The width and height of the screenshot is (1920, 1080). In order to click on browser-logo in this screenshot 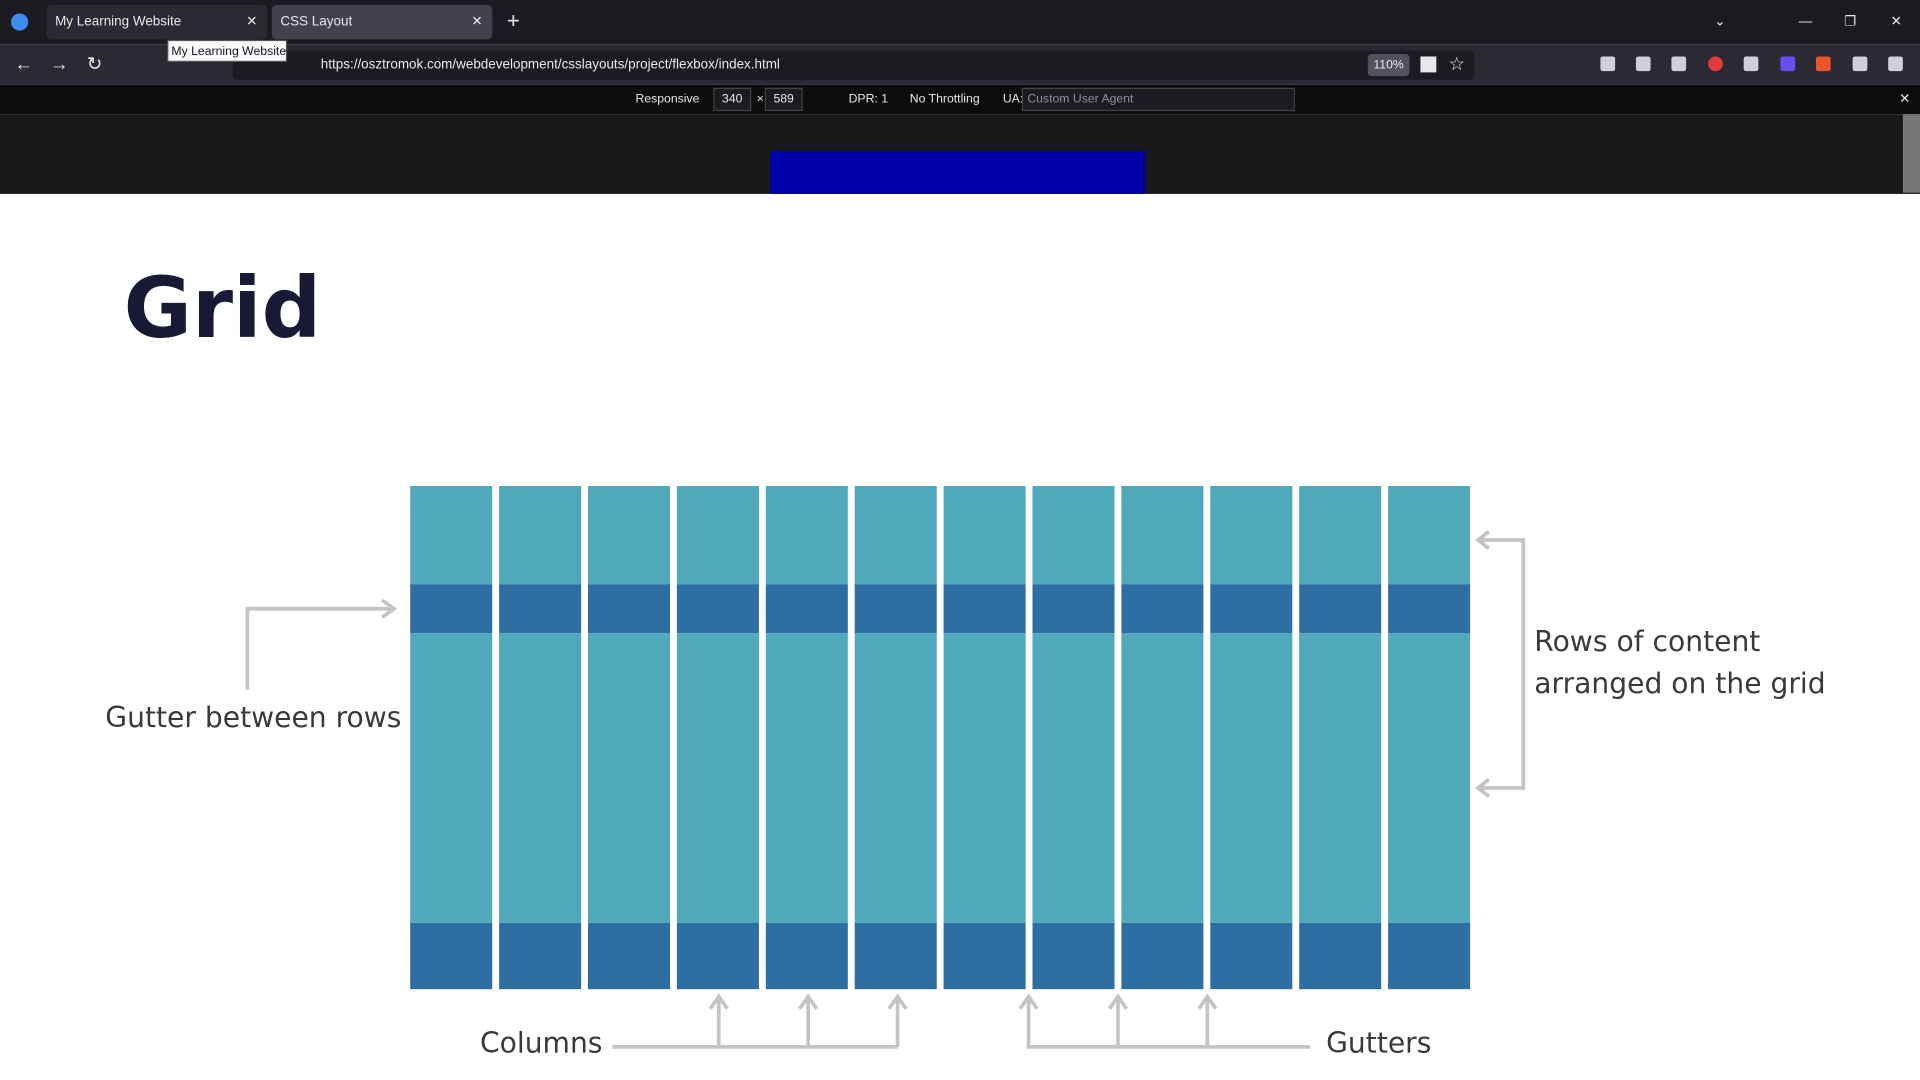, I will do `click(20, 22)`.